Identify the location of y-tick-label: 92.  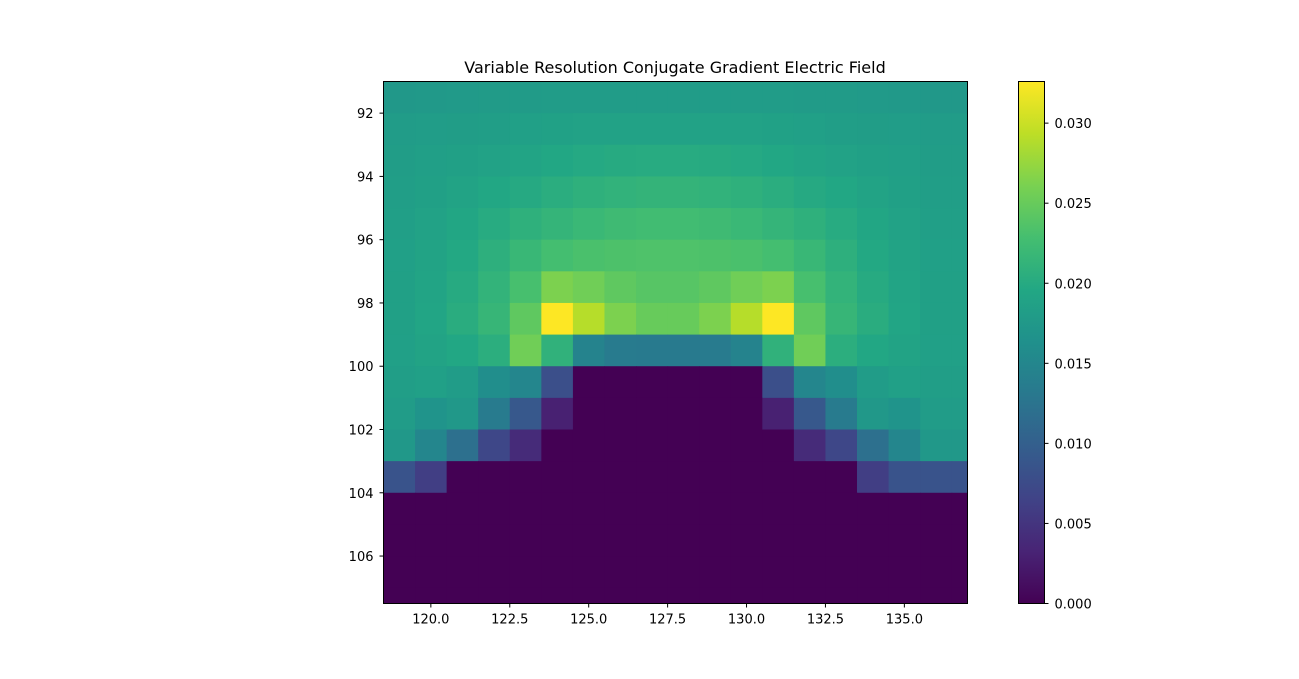
(365, 114).